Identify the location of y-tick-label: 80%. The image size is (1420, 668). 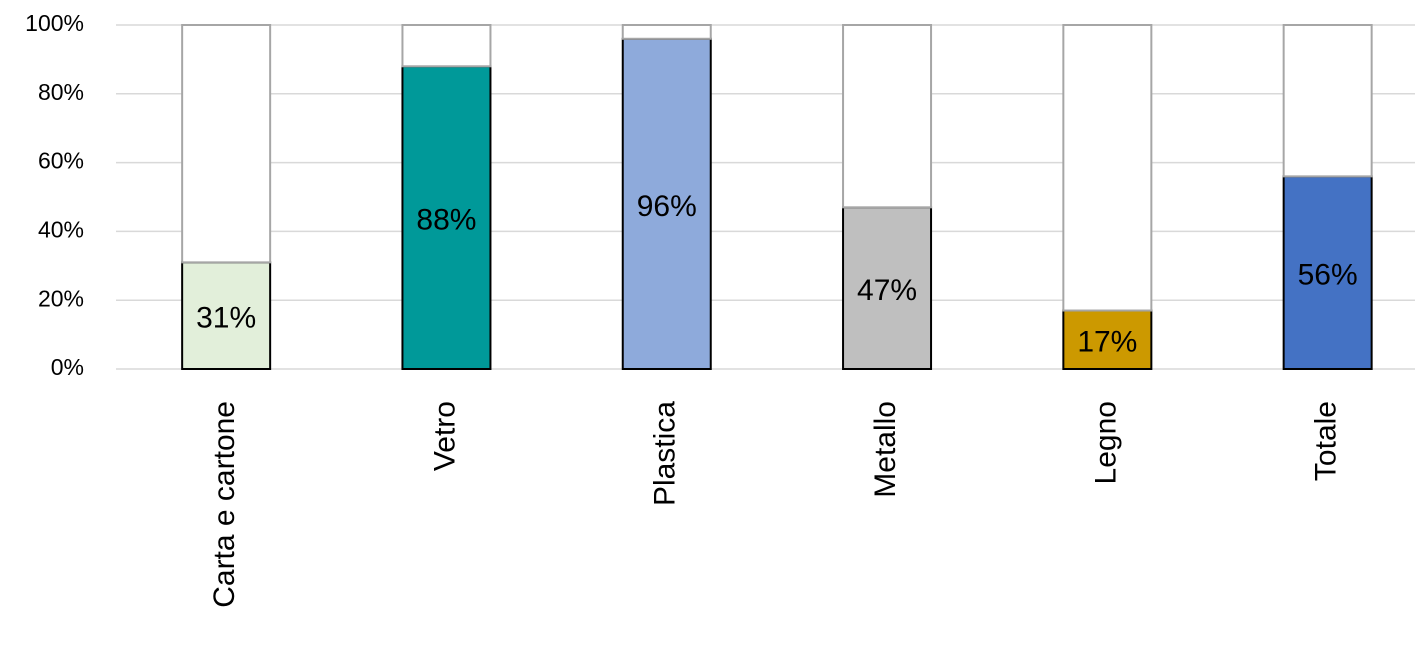
(61, 92).